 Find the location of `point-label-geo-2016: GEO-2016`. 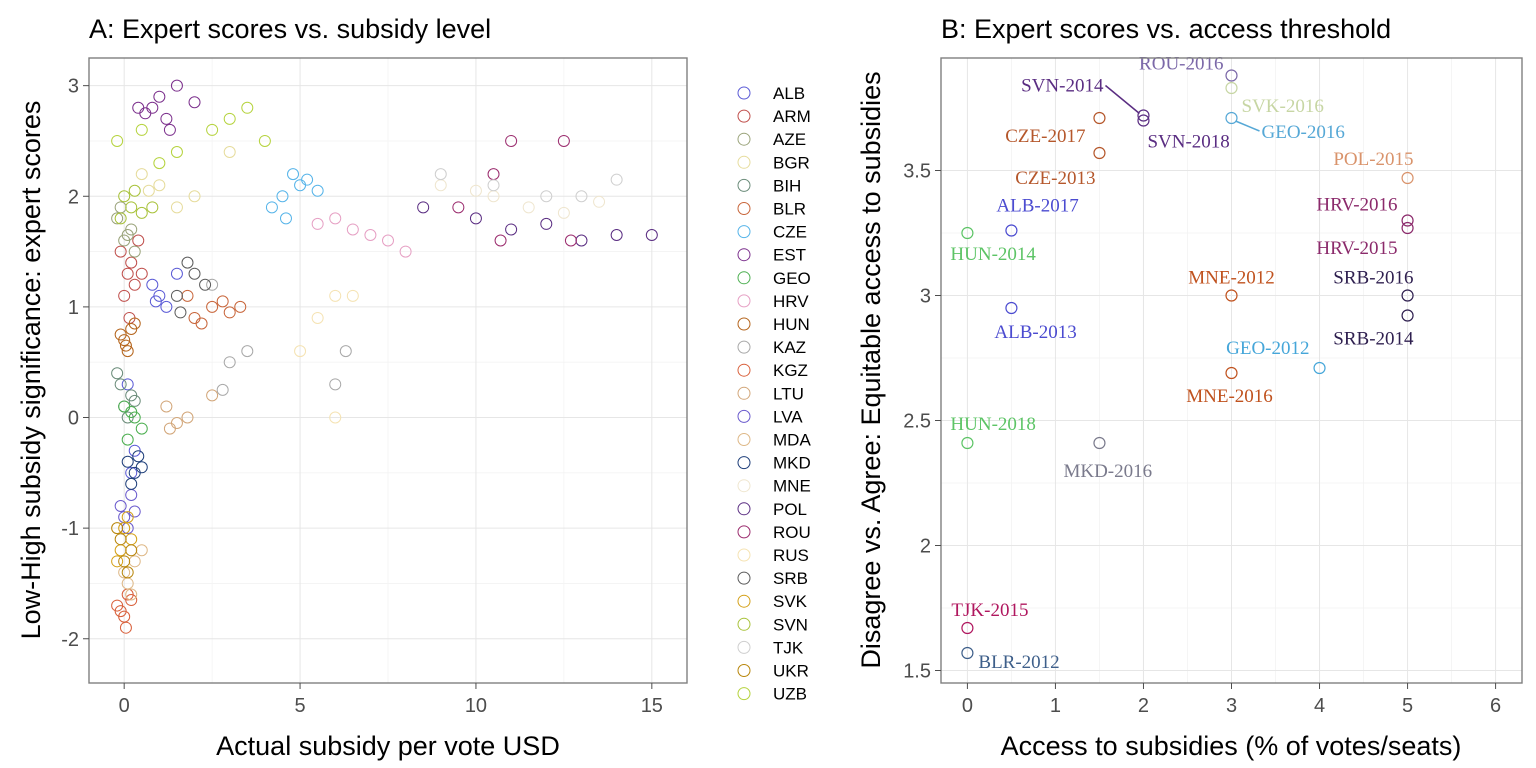

point-label-geo-2016: GEO-2016 is located at coordinates (1303, 132).